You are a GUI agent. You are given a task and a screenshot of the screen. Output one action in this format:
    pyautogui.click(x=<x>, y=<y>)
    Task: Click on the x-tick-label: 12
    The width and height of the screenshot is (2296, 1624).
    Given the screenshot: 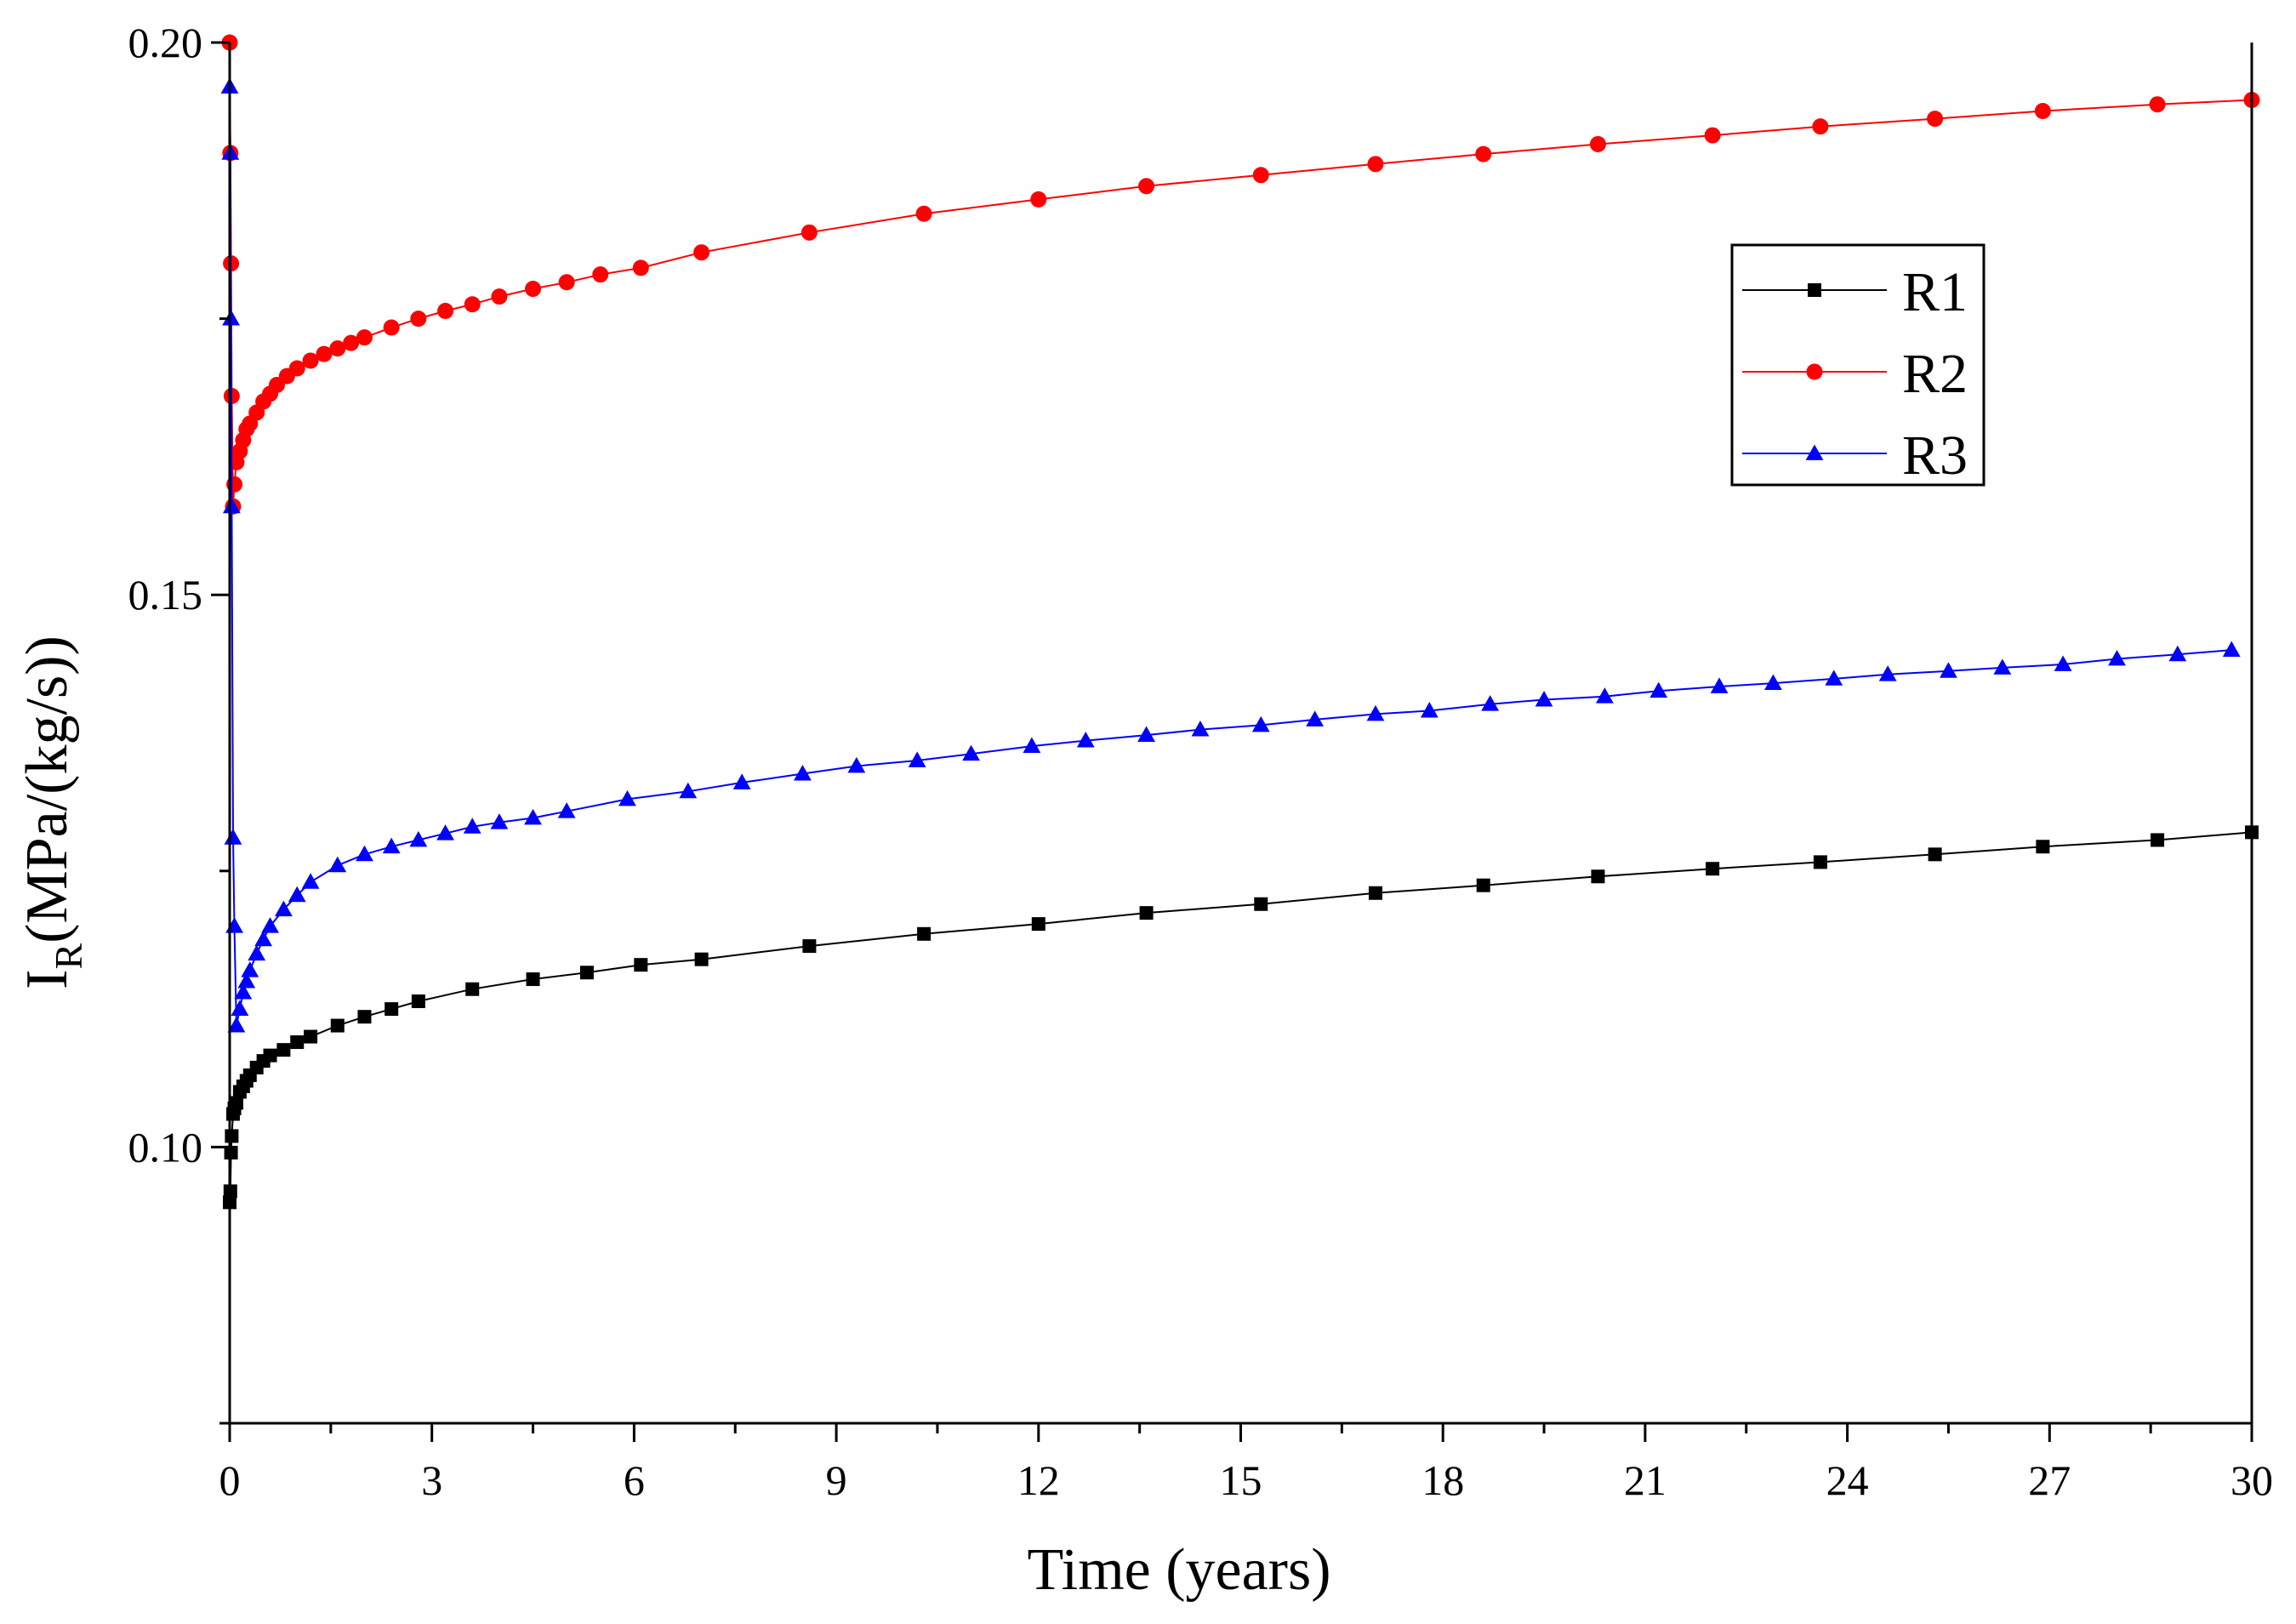 What is the action you would take?
    pyautogui.click(x=1038, y=1480)
    